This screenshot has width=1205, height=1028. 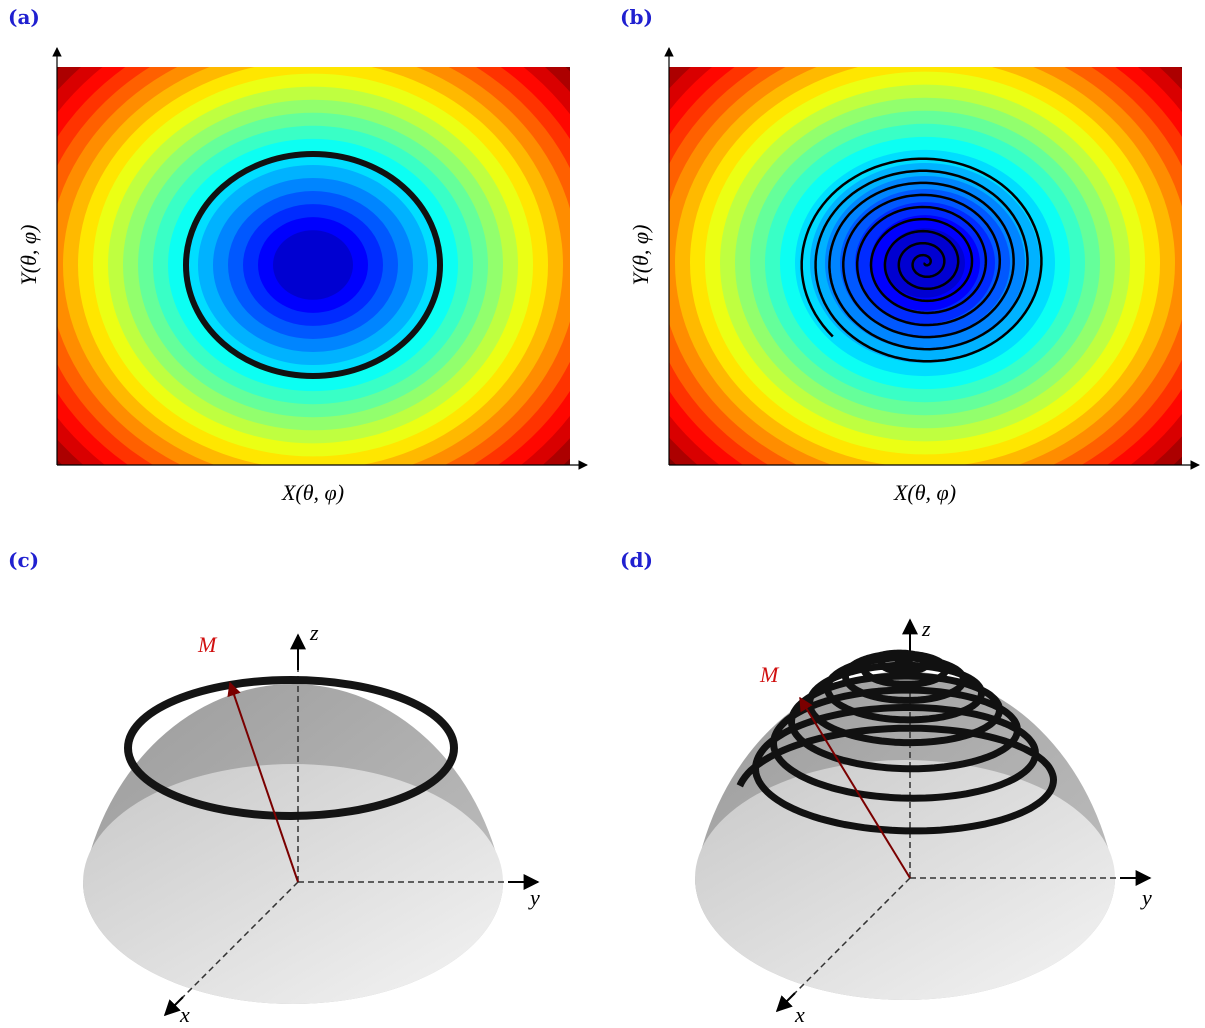 What do you see at coordinates (23, 560) in the screenshot?
I see `panel-label: (c)` at bounding box center [23, 560].